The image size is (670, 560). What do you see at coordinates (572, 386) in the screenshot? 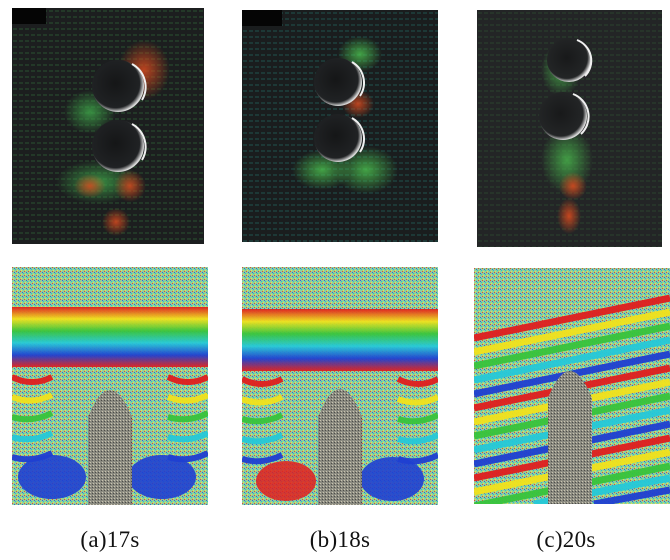
I see `fringe-image-c` at bounding box center [572, 386].